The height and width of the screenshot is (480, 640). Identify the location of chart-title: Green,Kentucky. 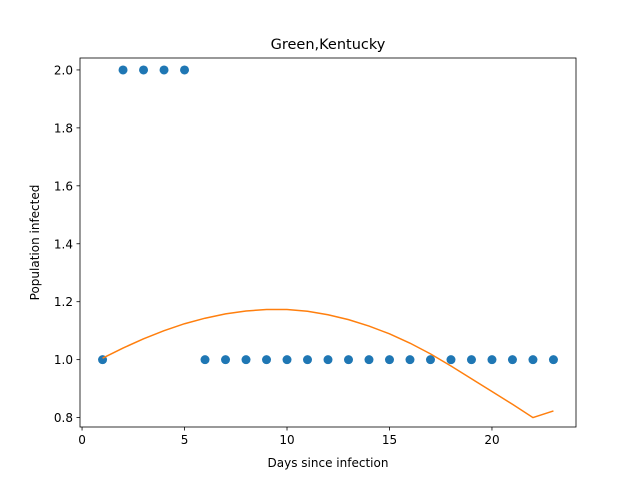
(328, 45).